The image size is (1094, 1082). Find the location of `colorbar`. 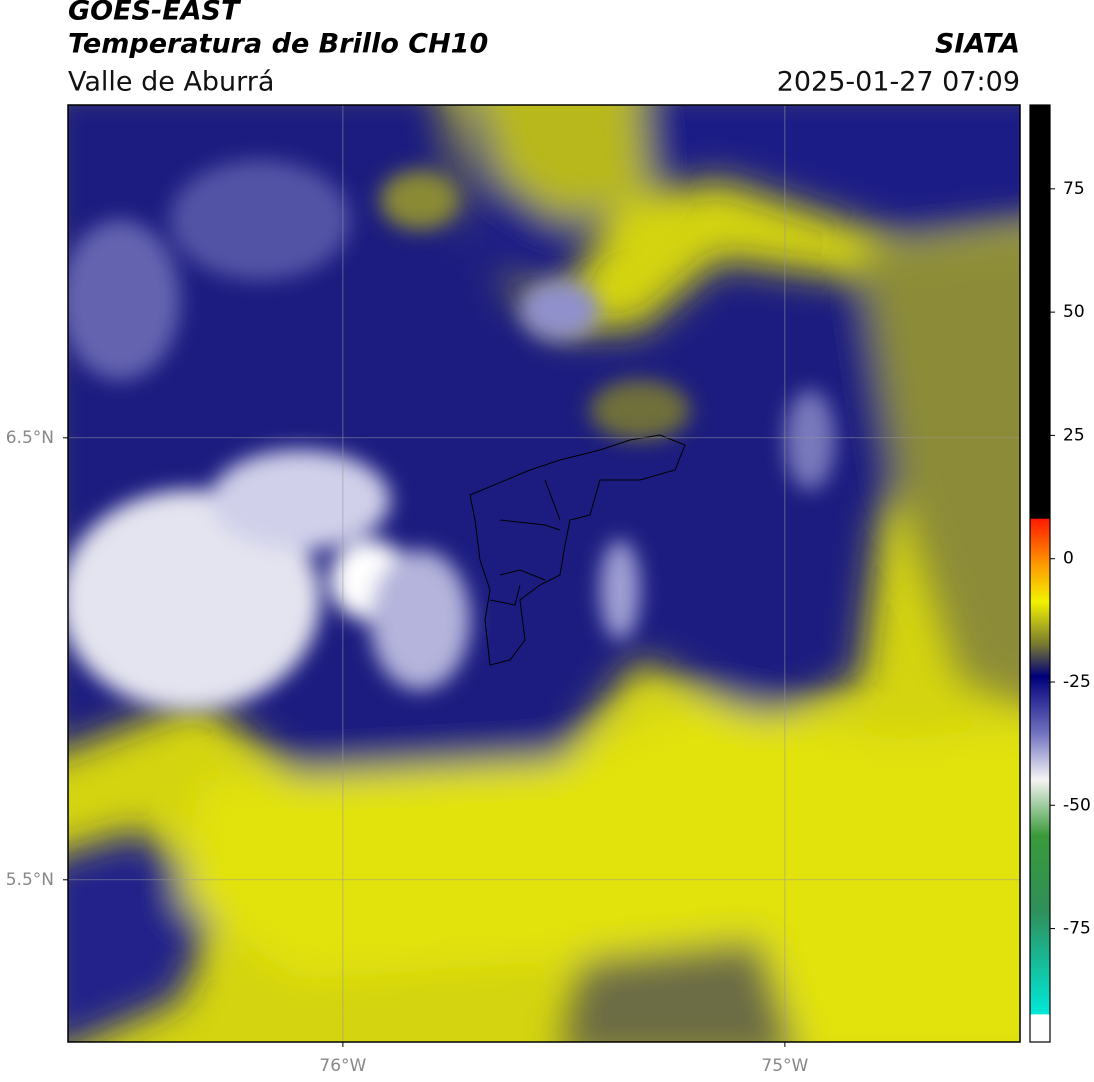

colorbar is located at coordinates (1040, 573).